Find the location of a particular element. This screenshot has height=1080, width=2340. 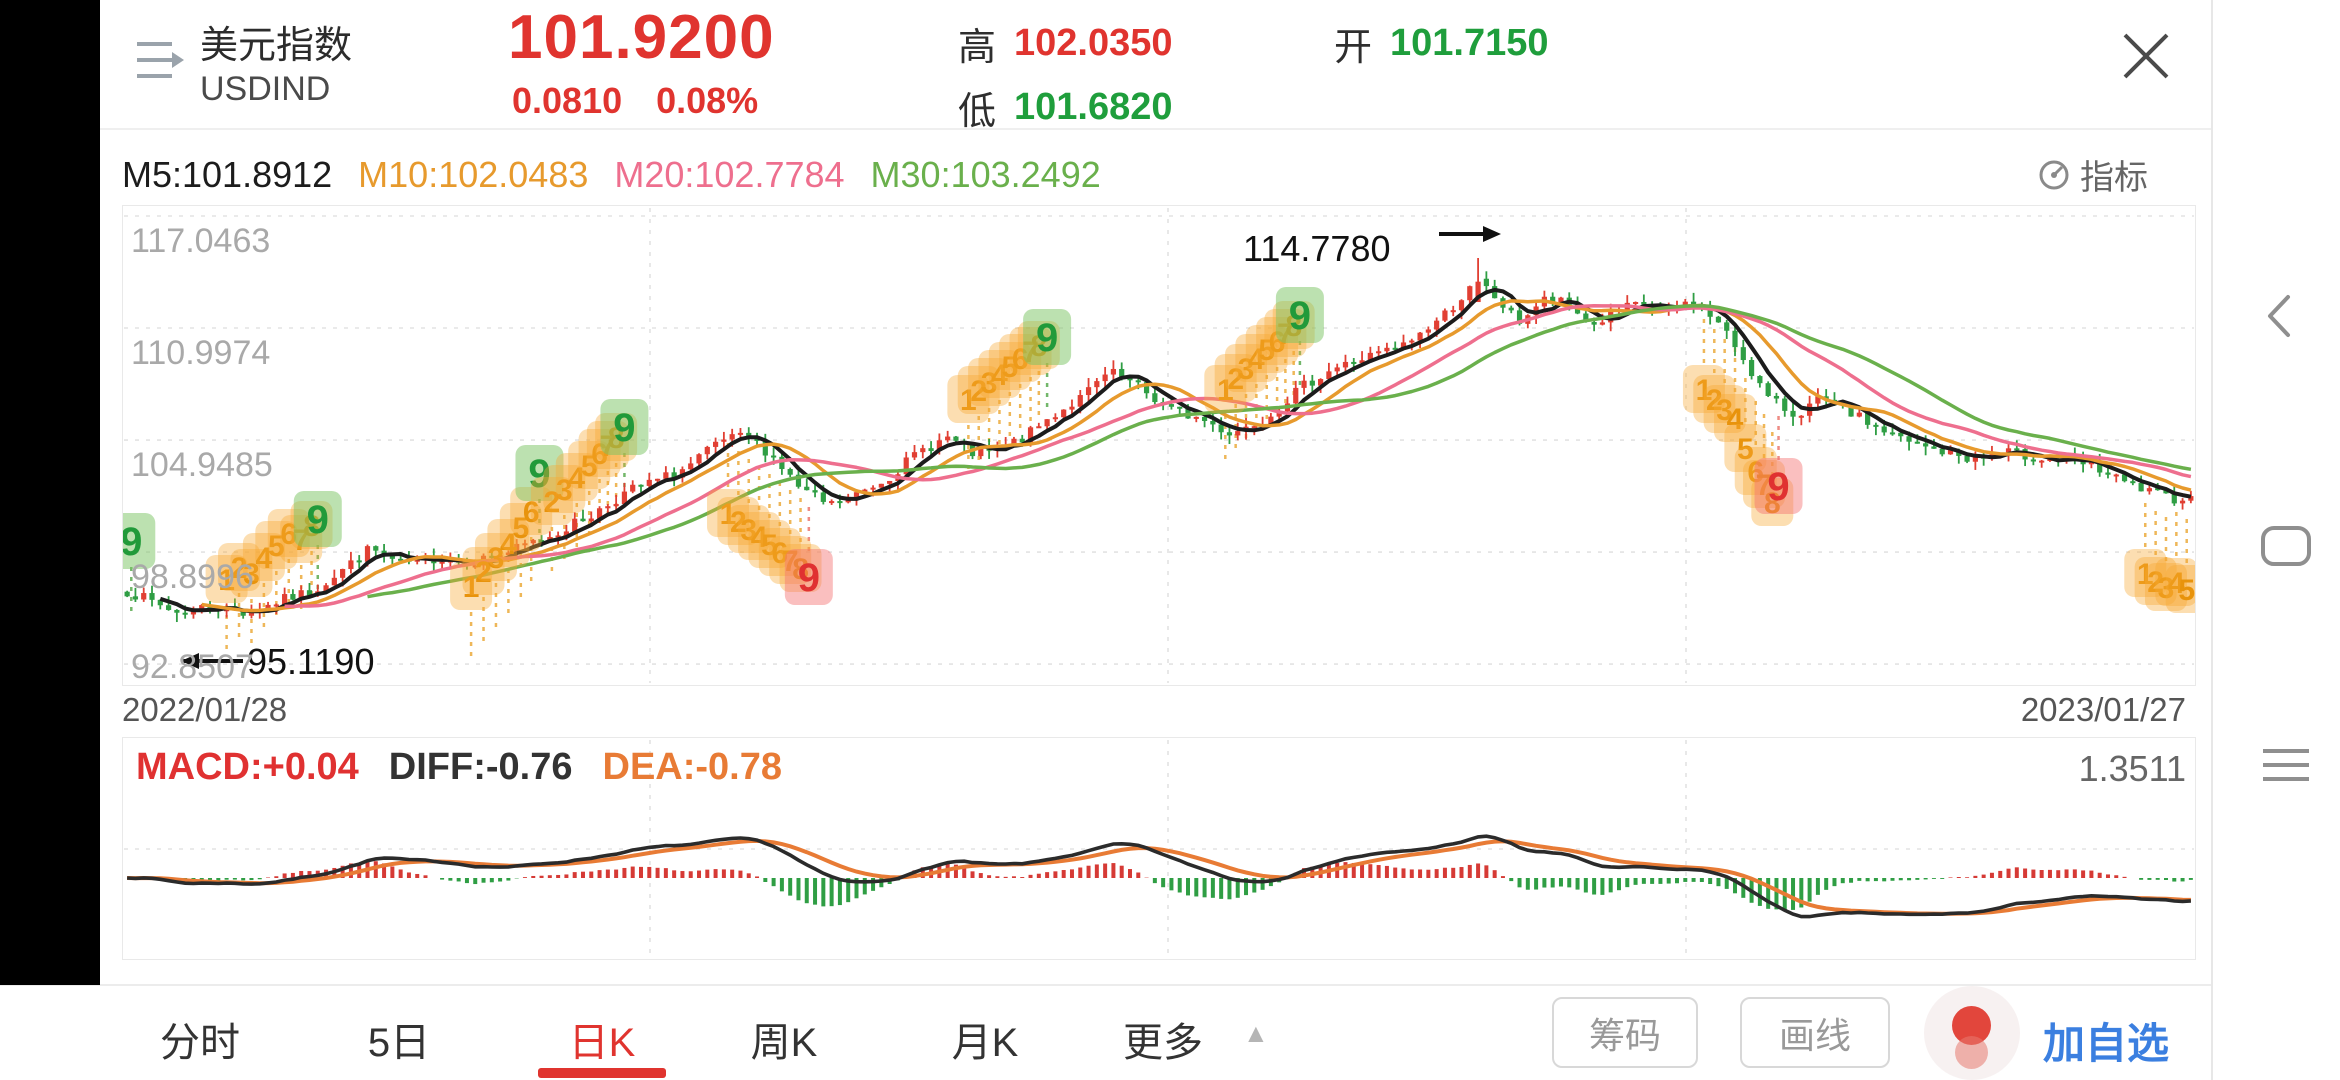

dea-line is located at coordinates (1159, 877).